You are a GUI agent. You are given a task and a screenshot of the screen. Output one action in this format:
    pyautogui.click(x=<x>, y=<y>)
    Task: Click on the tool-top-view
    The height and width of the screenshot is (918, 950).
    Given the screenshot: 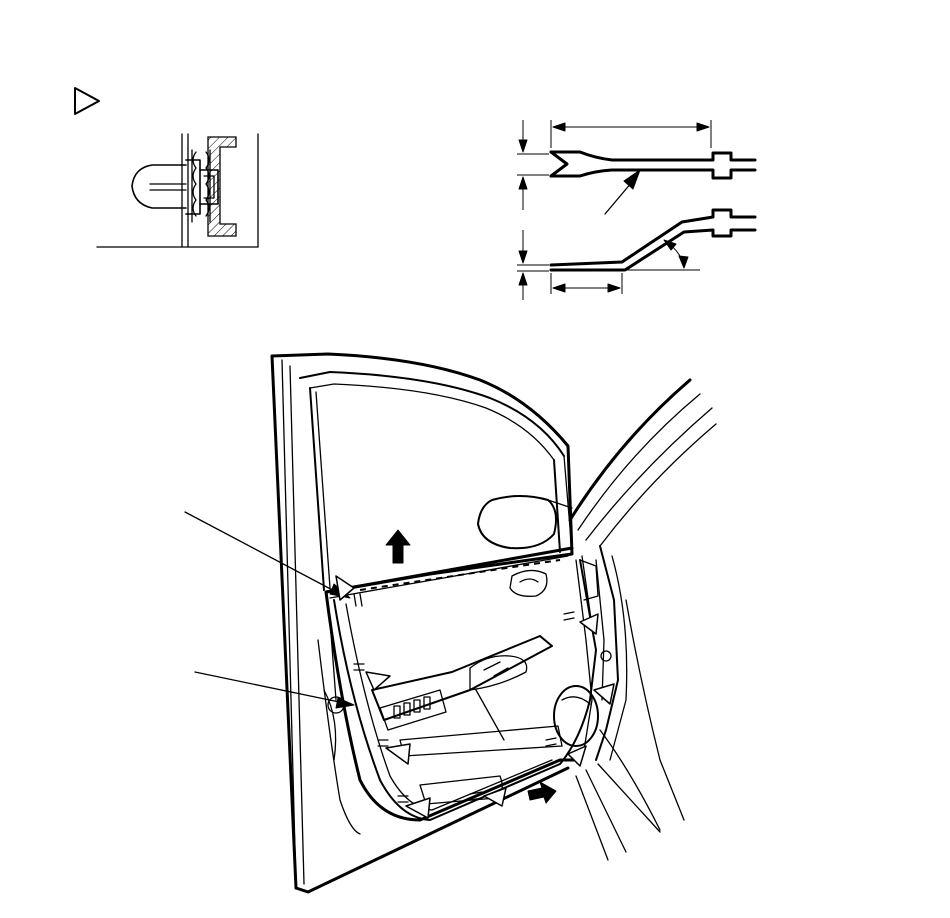 What is the action you would take?
    pyautogui.click(x=653, y=156)
    